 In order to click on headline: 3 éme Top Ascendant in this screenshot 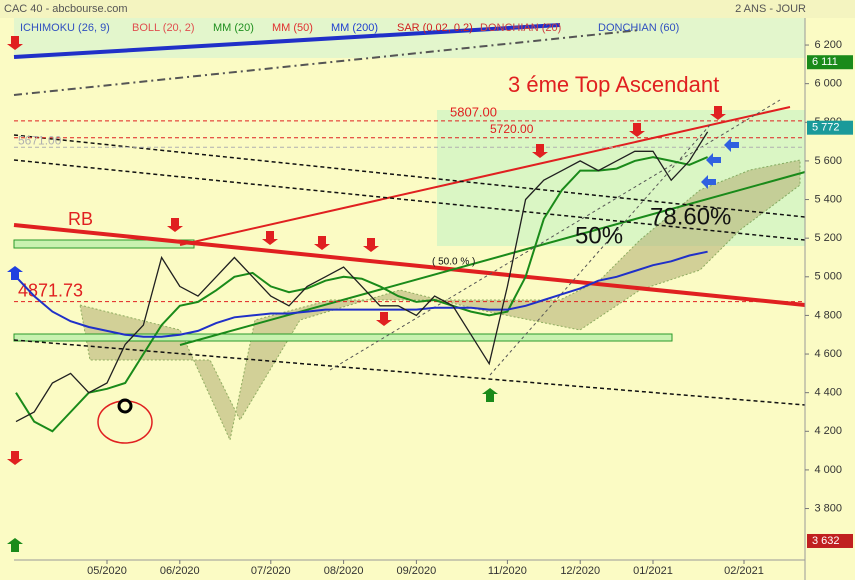, I will do `click(613, 84)`.